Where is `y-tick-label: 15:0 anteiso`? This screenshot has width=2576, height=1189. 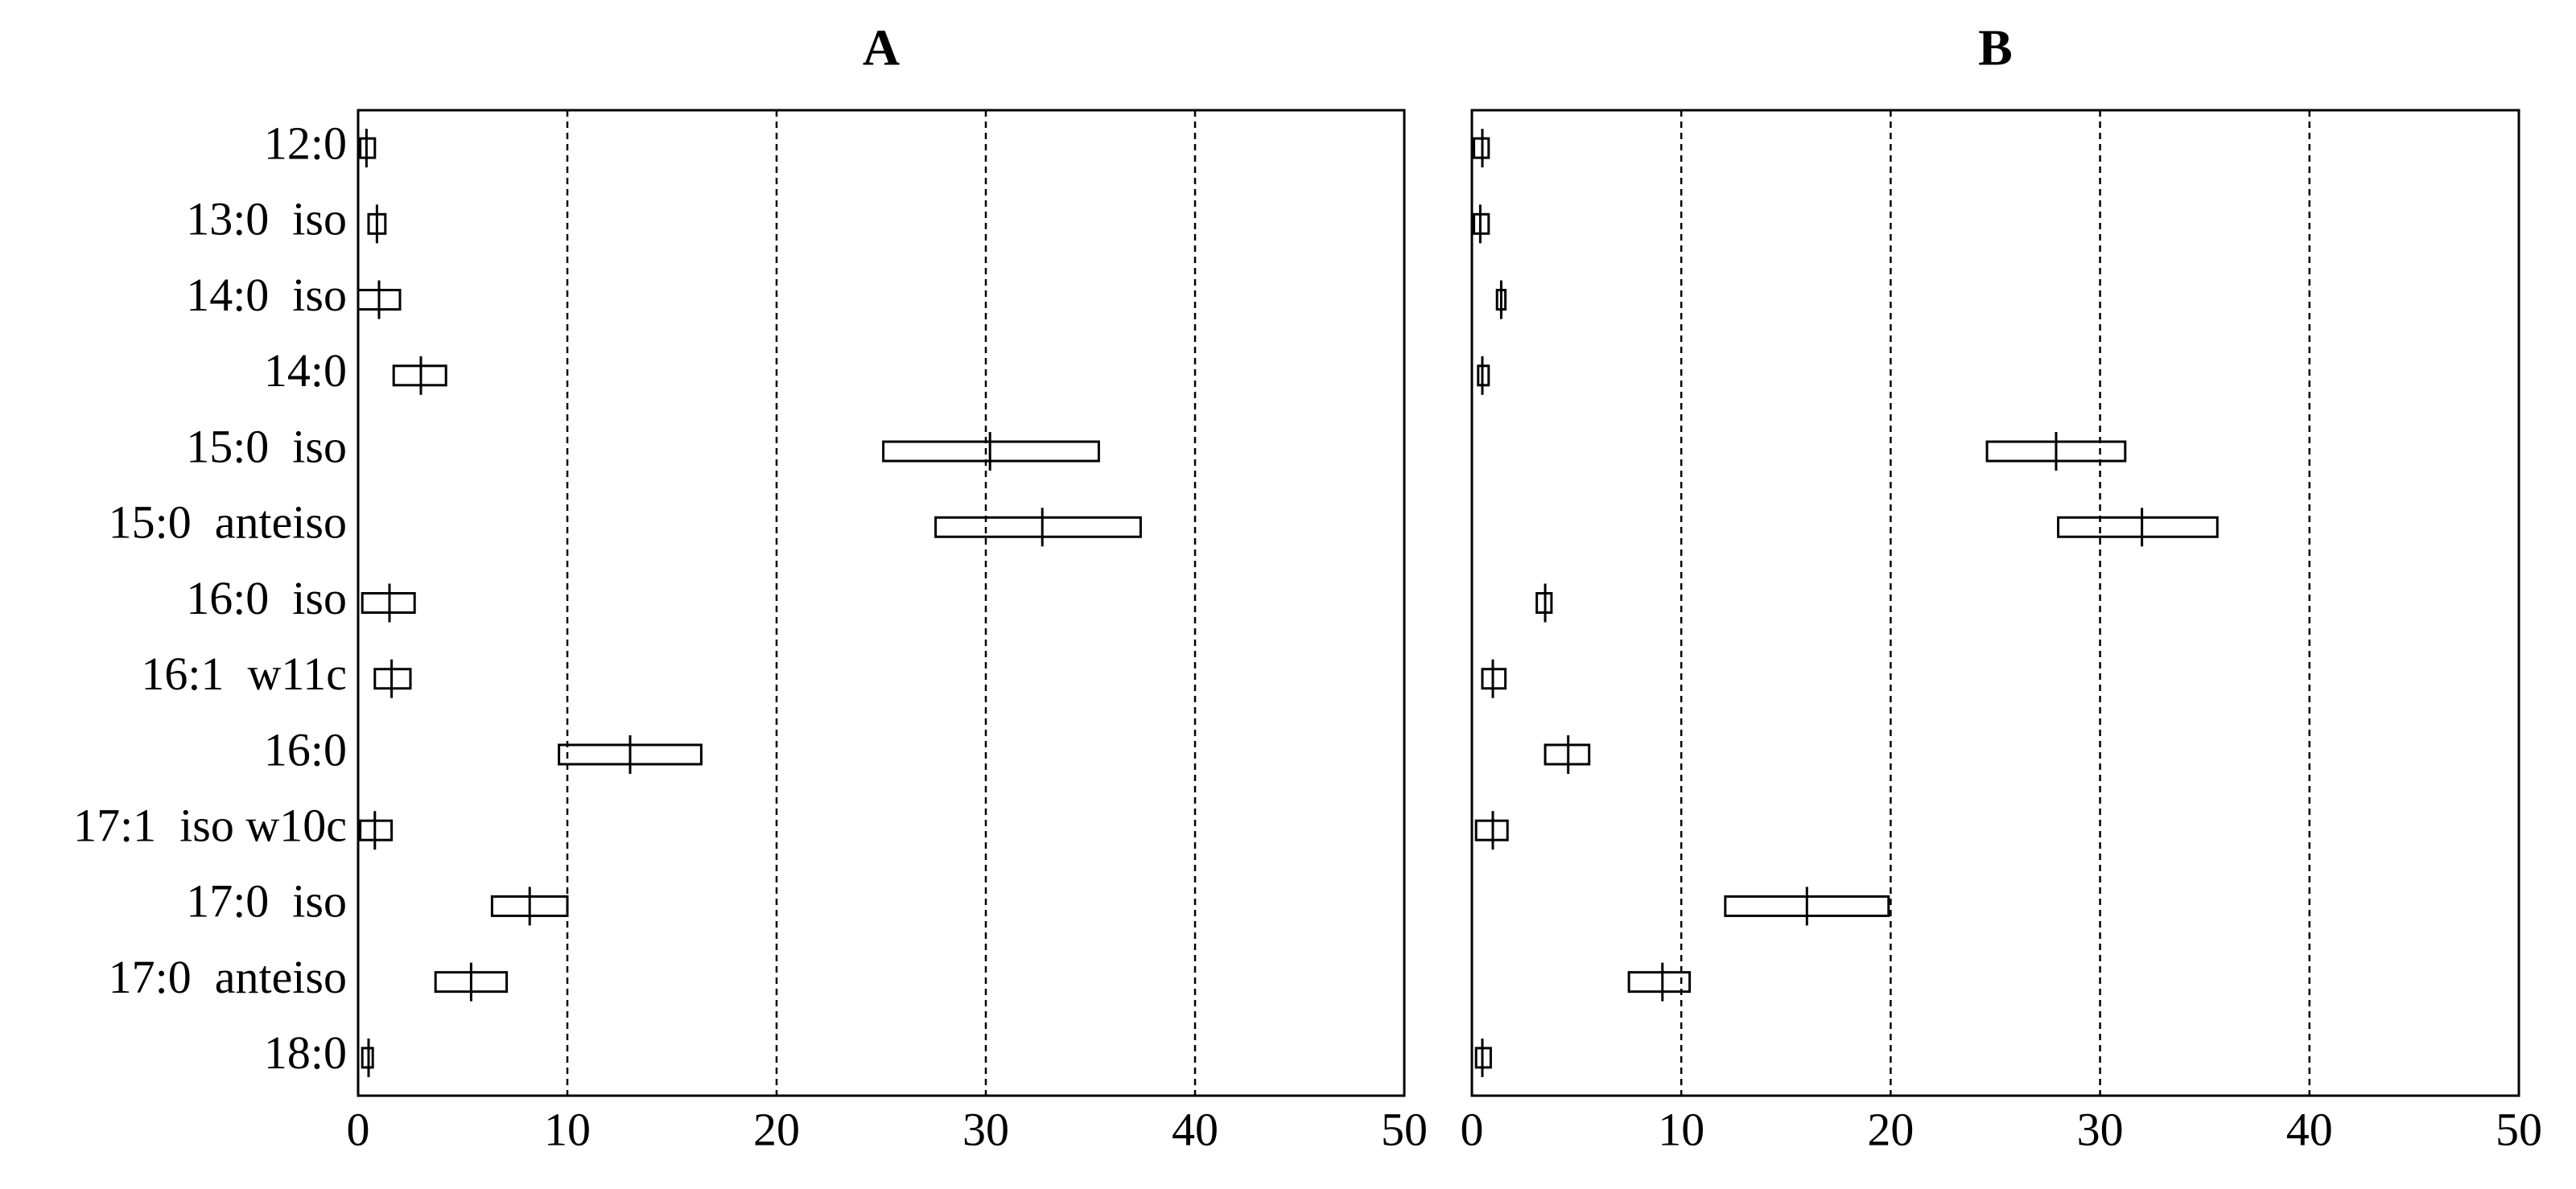 y-tick-label: 15:0 anteiso is located at coordinates (228, 522).